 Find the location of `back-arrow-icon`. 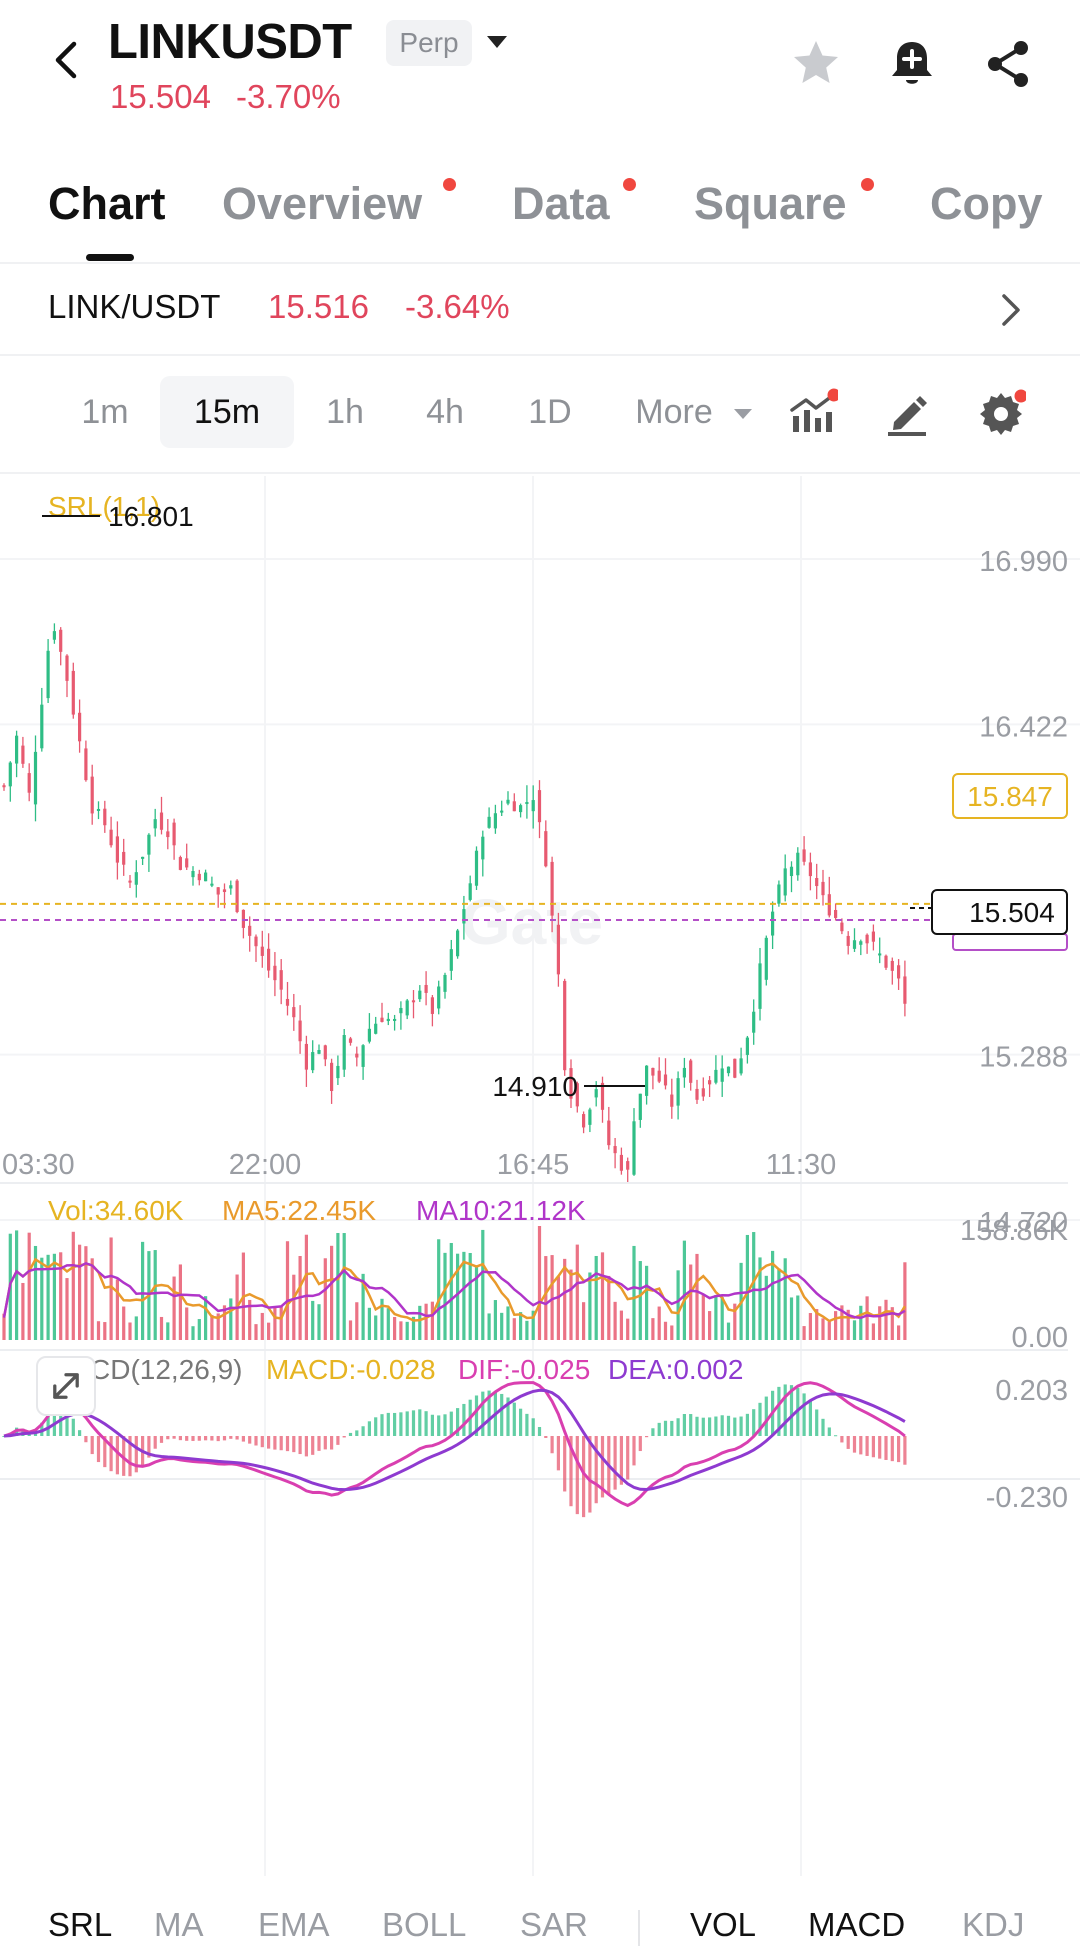

back-arrow-icon is located at coordinates (68, 60).